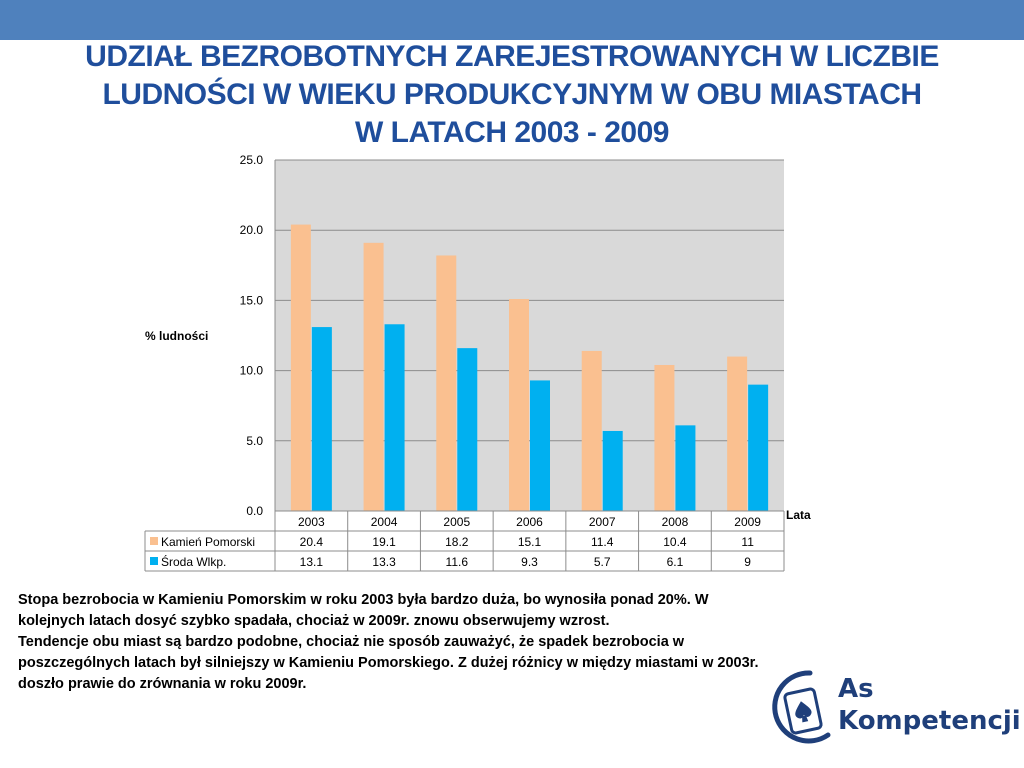 Image resolution: width=1024 pixels, height=768 pixels. I want to click on x-tick-label: 2008, so click(675, 522).